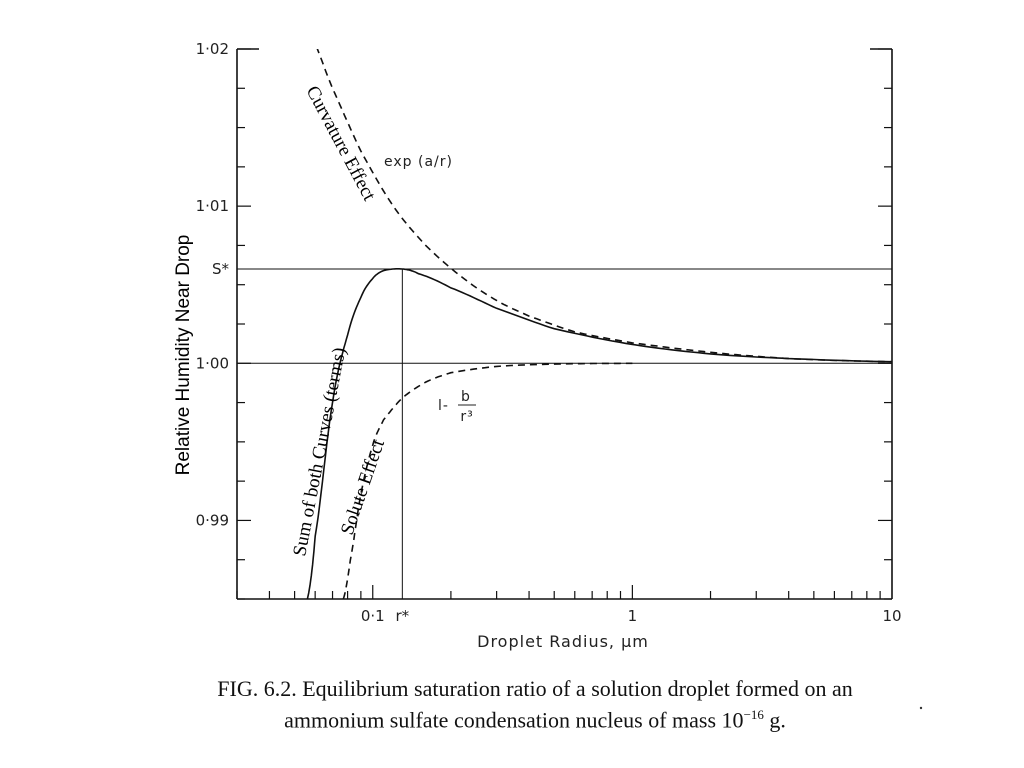  I want to click on y-tick-label-2: S*, so click(221, 269).